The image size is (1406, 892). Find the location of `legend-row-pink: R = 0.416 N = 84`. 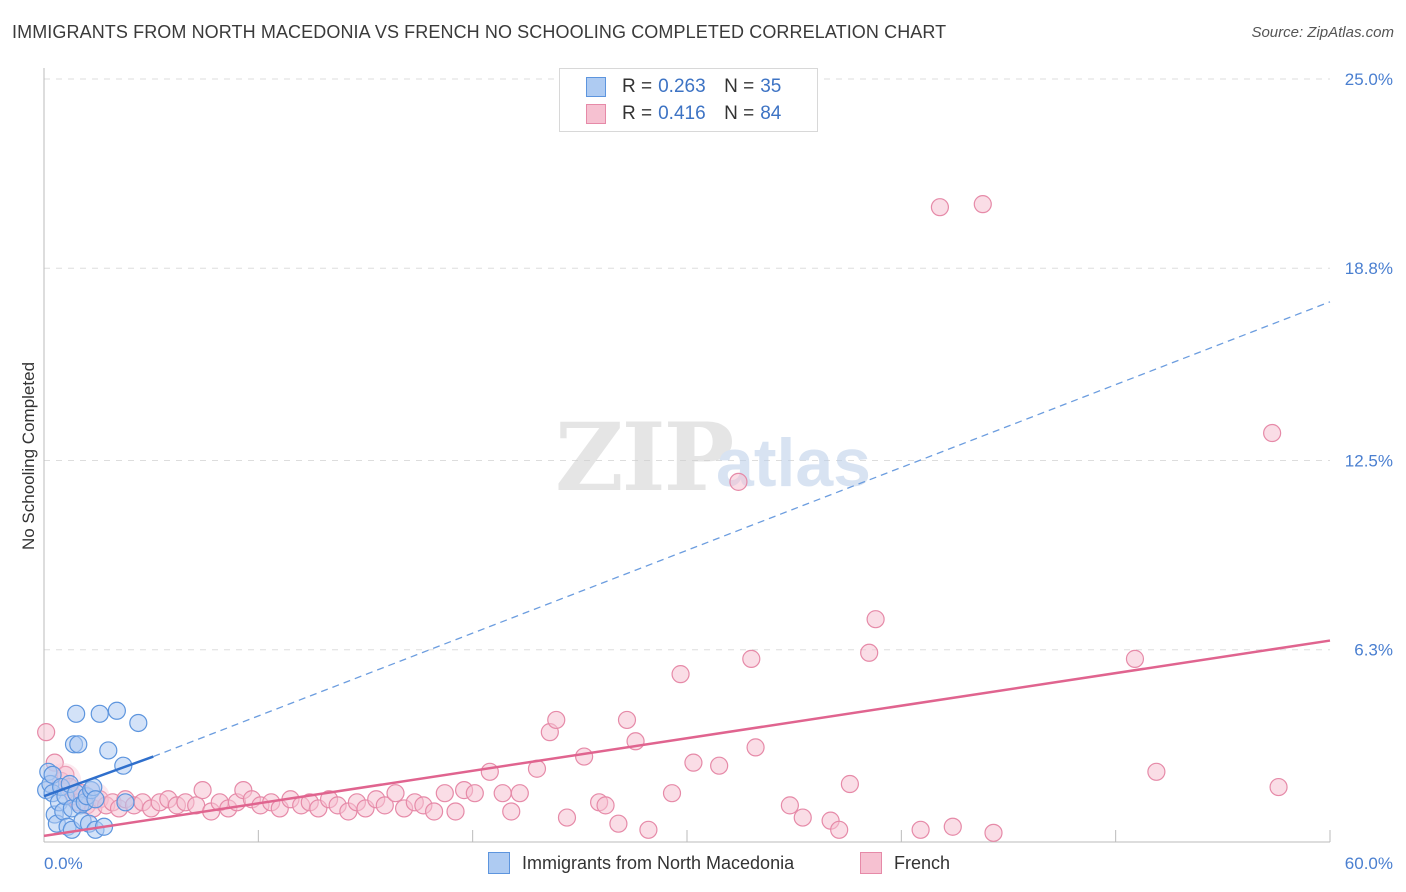

legend-row-pink: R = 0.416 N = 84 is located at coordinates (683, 114).